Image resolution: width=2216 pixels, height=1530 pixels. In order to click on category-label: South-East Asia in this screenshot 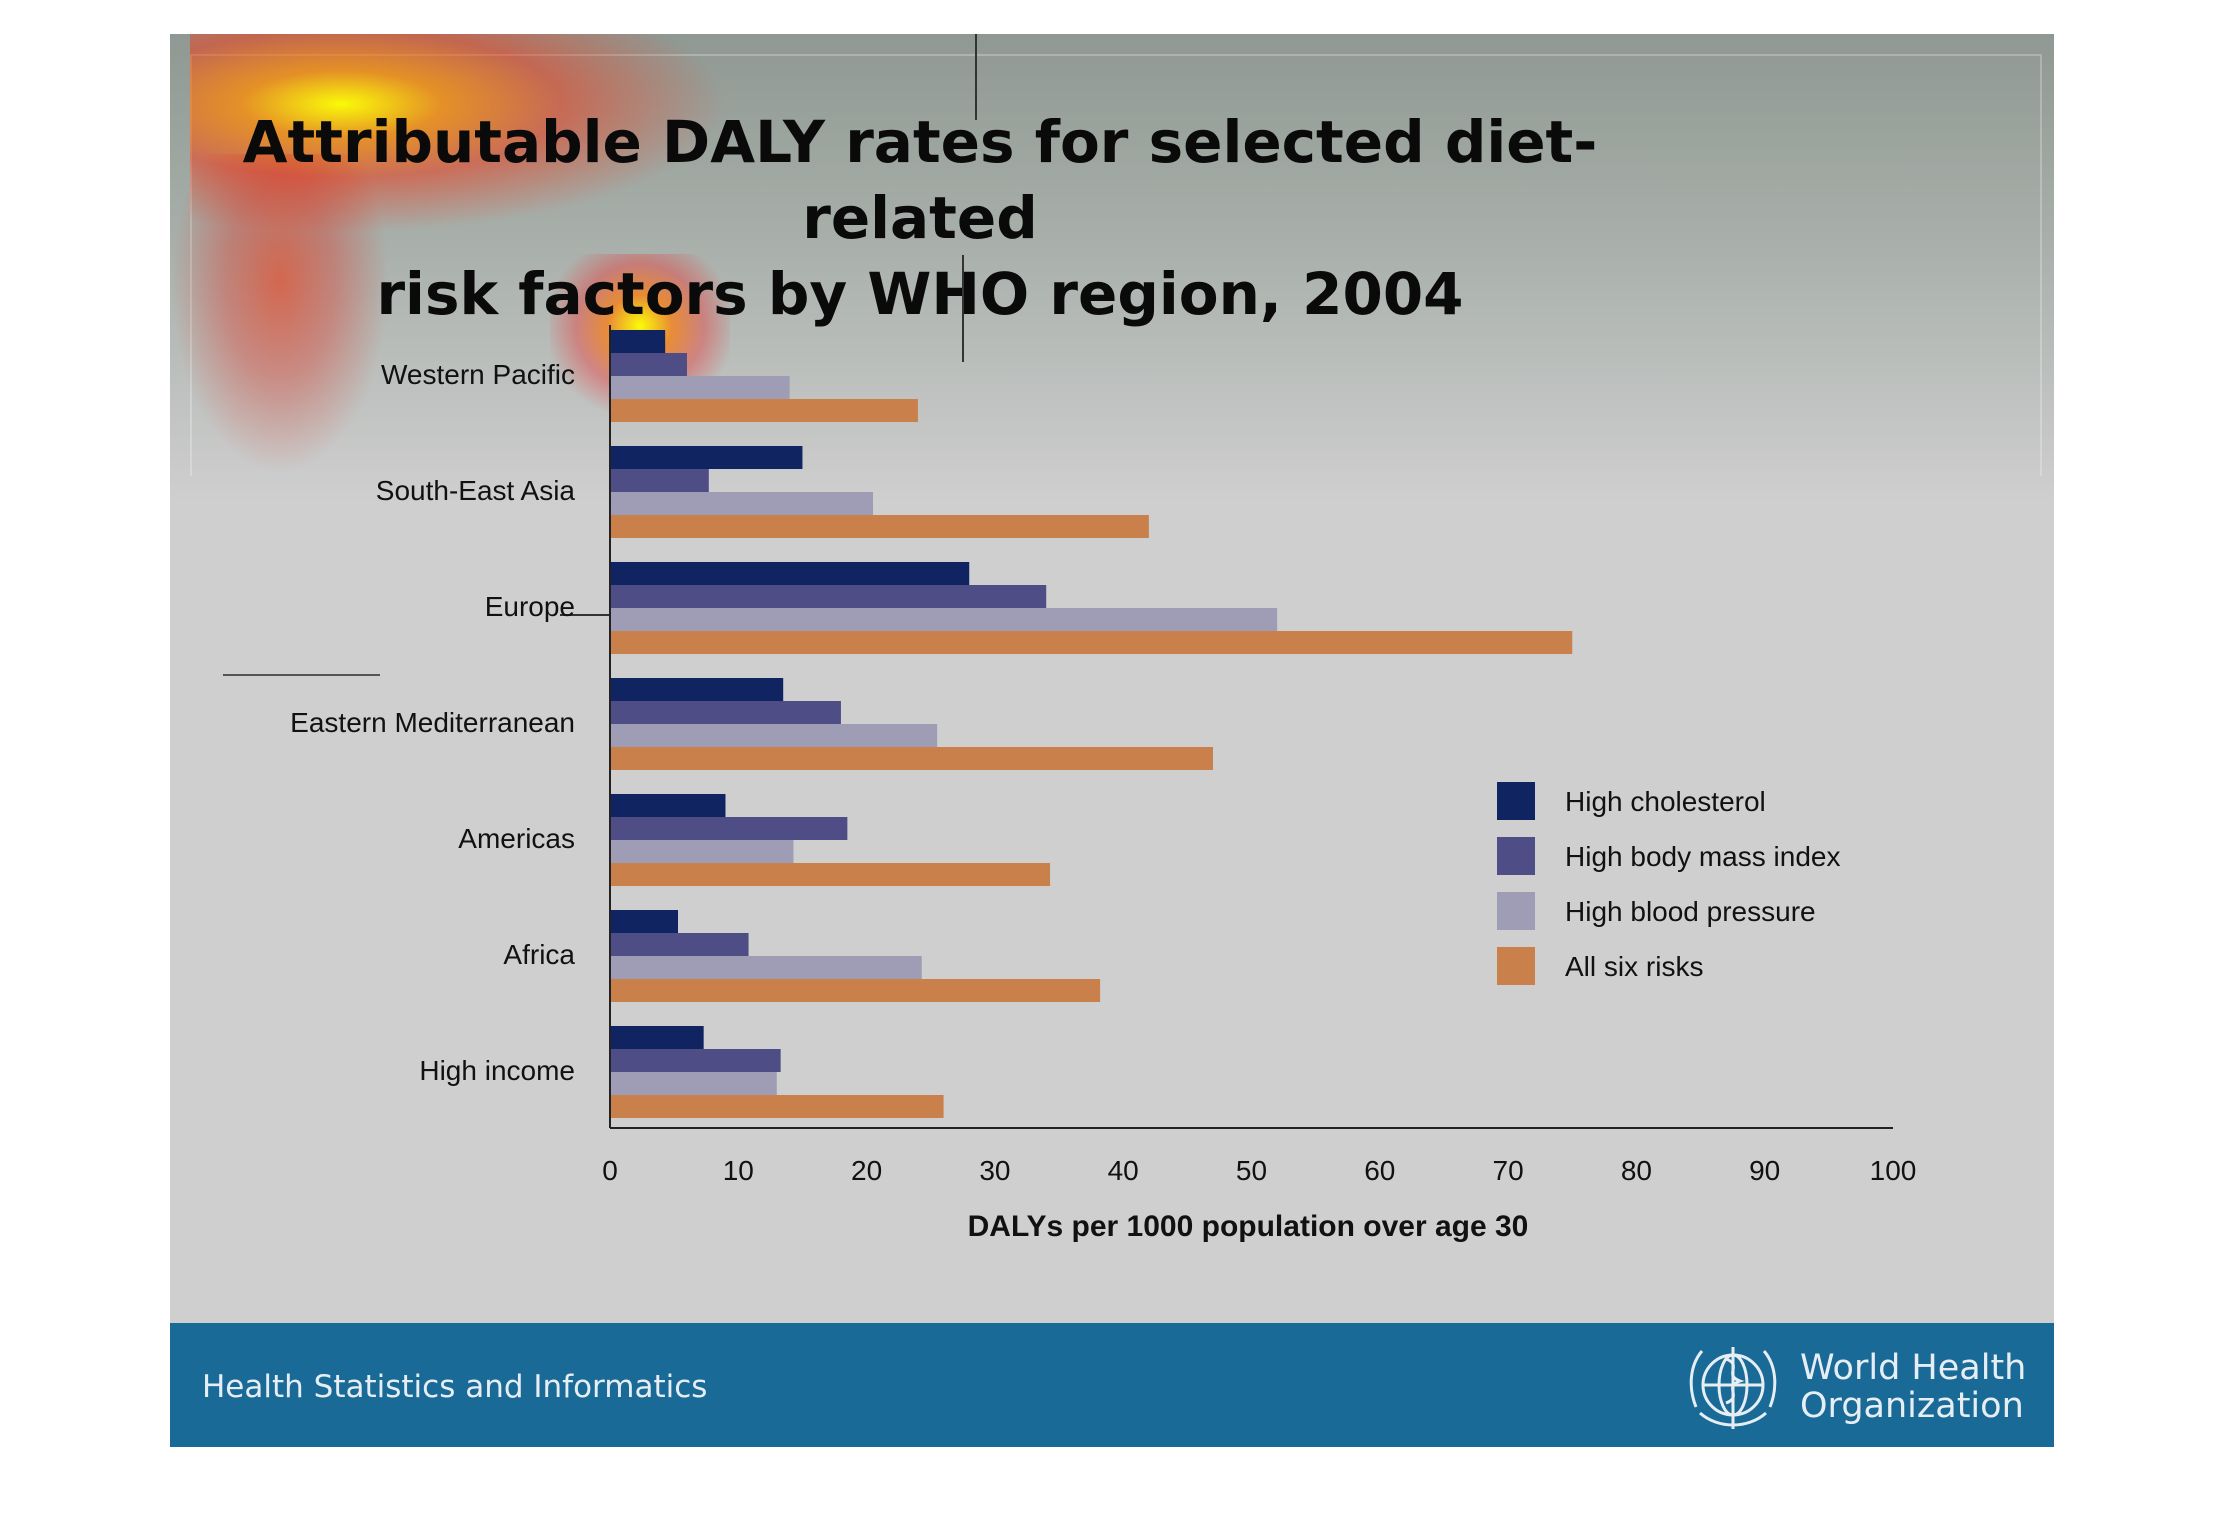, I will do `click(476, 490)`.